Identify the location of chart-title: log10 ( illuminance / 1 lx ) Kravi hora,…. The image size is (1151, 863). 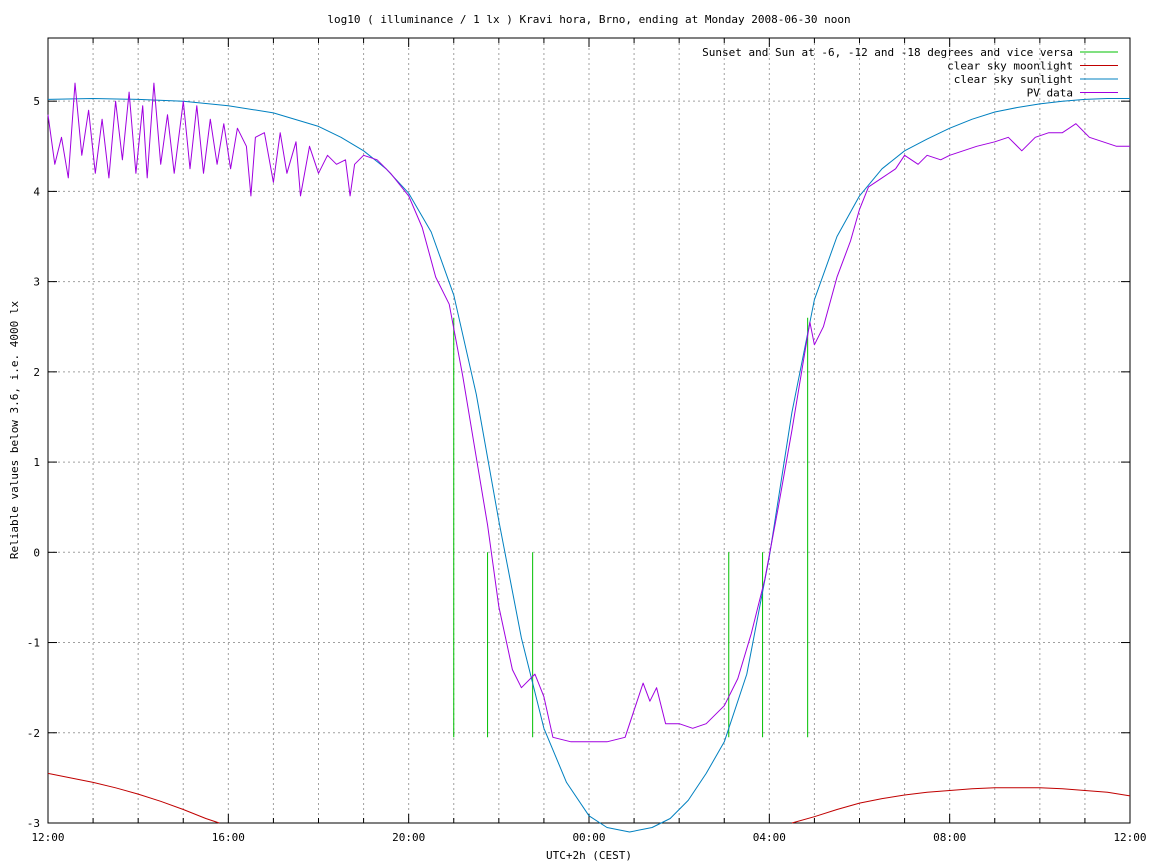
(588, 19).